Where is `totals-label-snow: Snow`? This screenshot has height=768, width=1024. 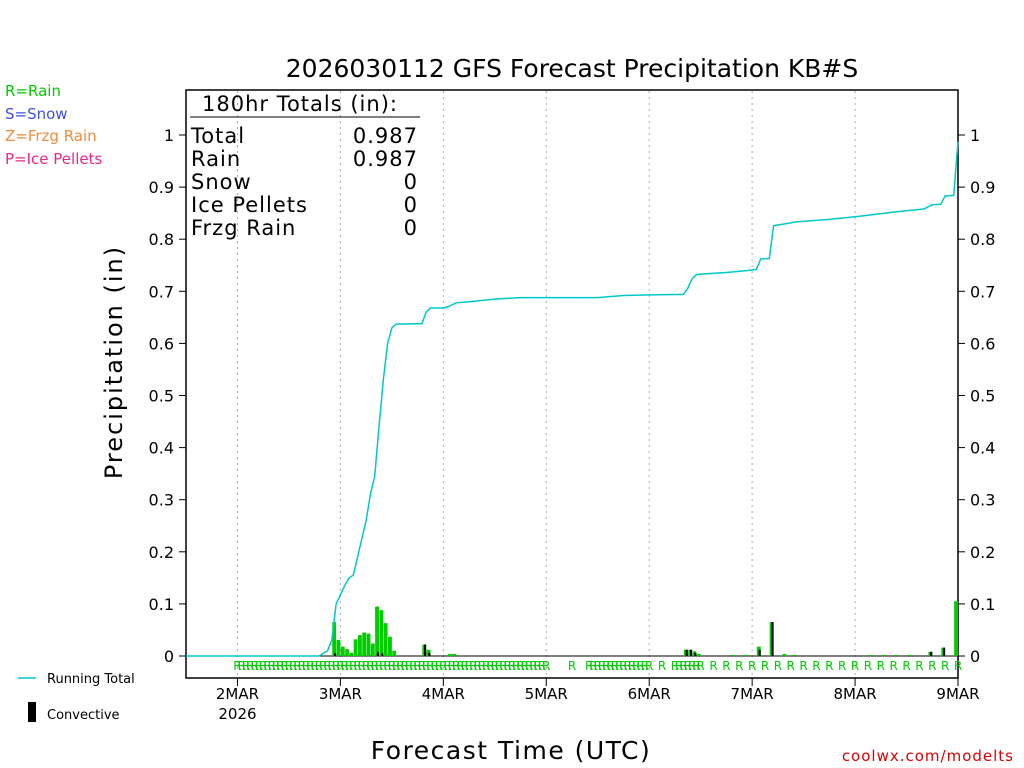 totals-label-snow: Snow is located at coordinates (221, 182).